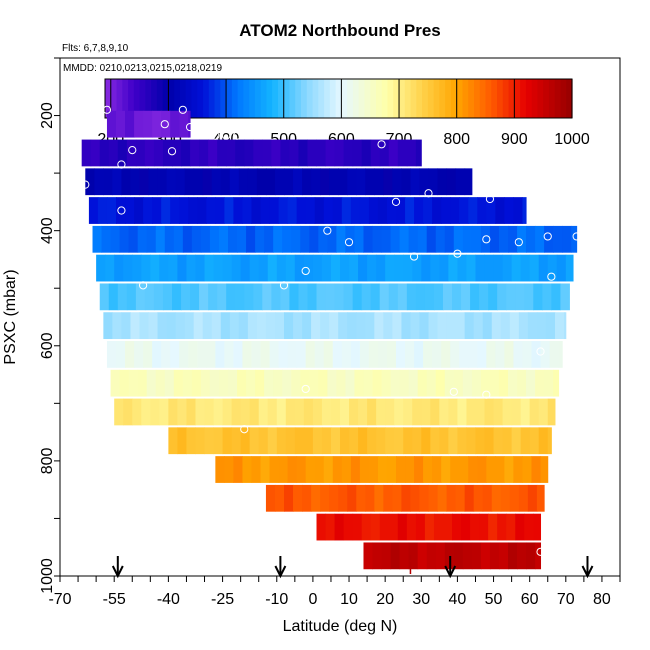  Describe the element at coordinates (10, 316) in the screenshot. I see `y-axis-label: PSXC (mbar)` at that location.